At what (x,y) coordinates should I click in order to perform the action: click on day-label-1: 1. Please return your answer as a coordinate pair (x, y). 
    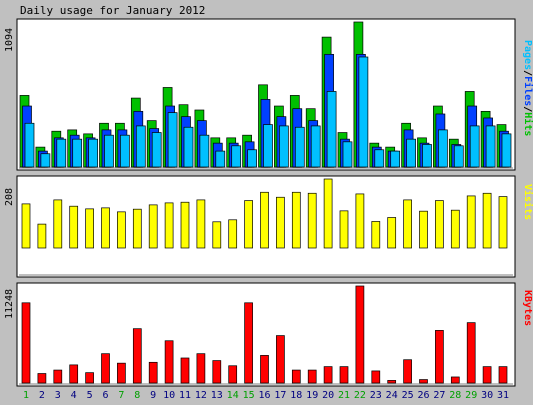
    Looking at the image, I should click on (26, 395).